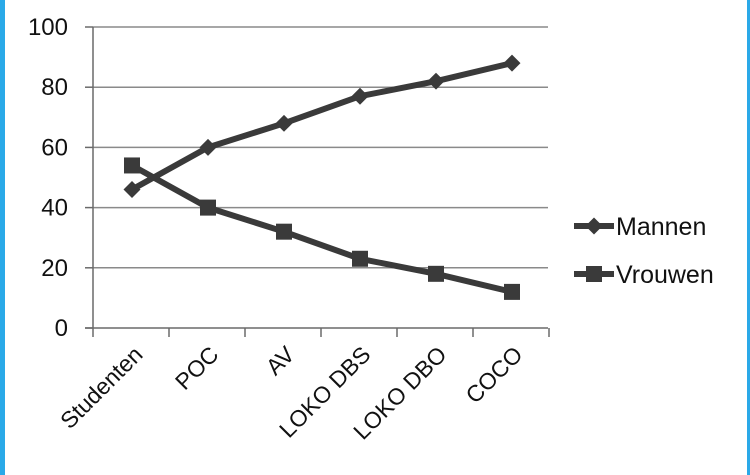  Describe the element at coordinates (101, 387) in the screenshot. I see `x-tick-label: Studenten` at that location.